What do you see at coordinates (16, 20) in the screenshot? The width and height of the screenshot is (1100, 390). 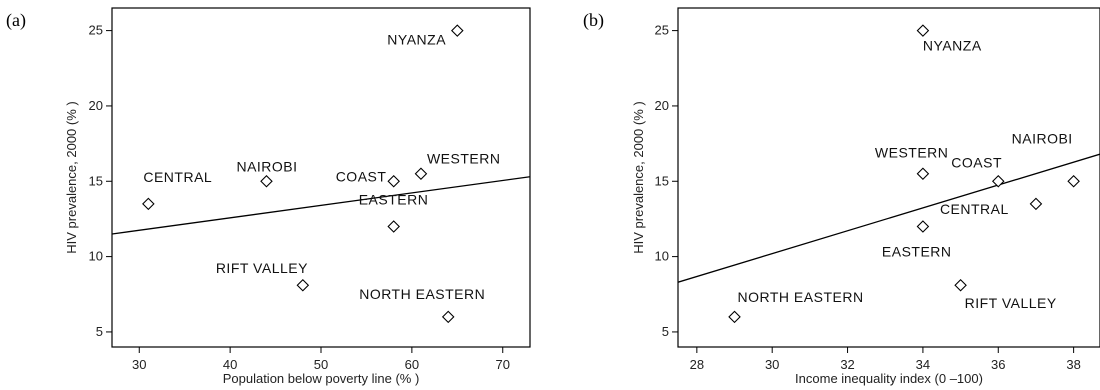 I see `panel-label: (a)` at bounding box center [16, 20].